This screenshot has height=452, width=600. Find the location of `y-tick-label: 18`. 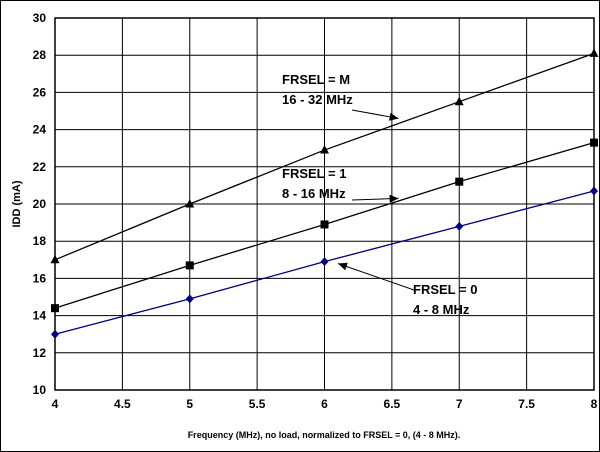

y-tick-label: 18 is located at coordinates (40, 241).